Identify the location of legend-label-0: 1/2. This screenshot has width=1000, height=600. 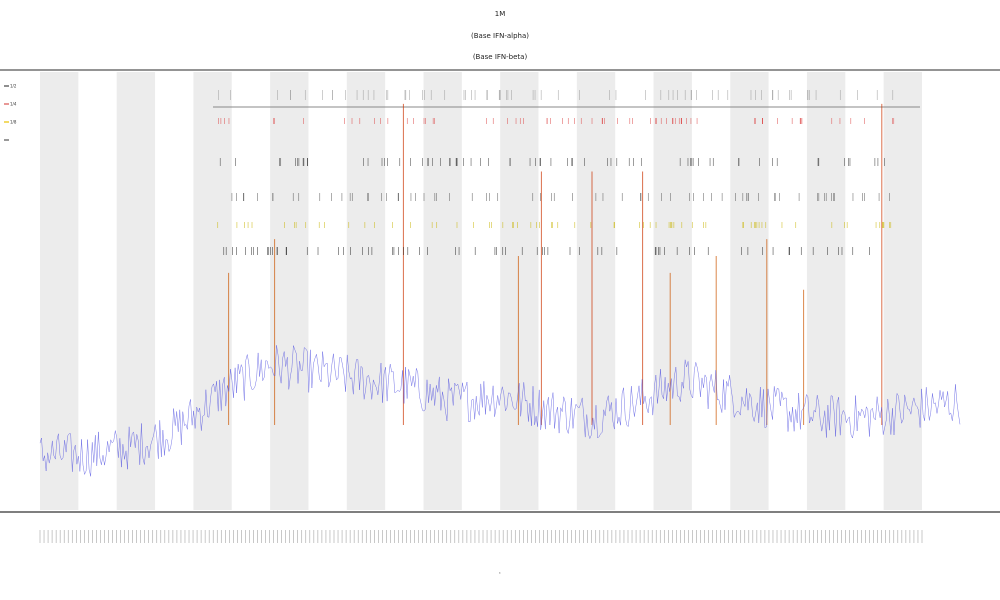
(13, 86).